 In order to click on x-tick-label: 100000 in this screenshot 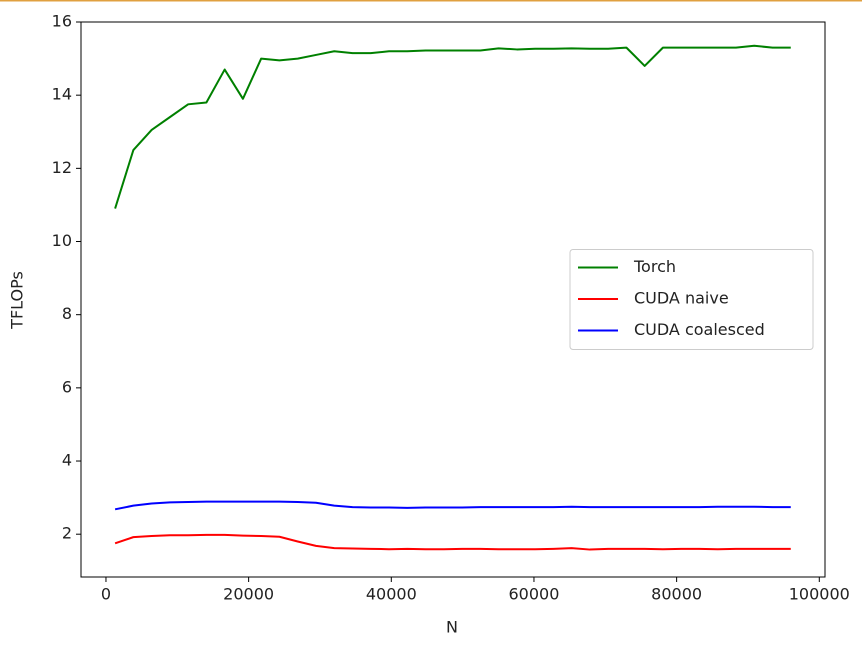, I will do `click(819, 594)`.